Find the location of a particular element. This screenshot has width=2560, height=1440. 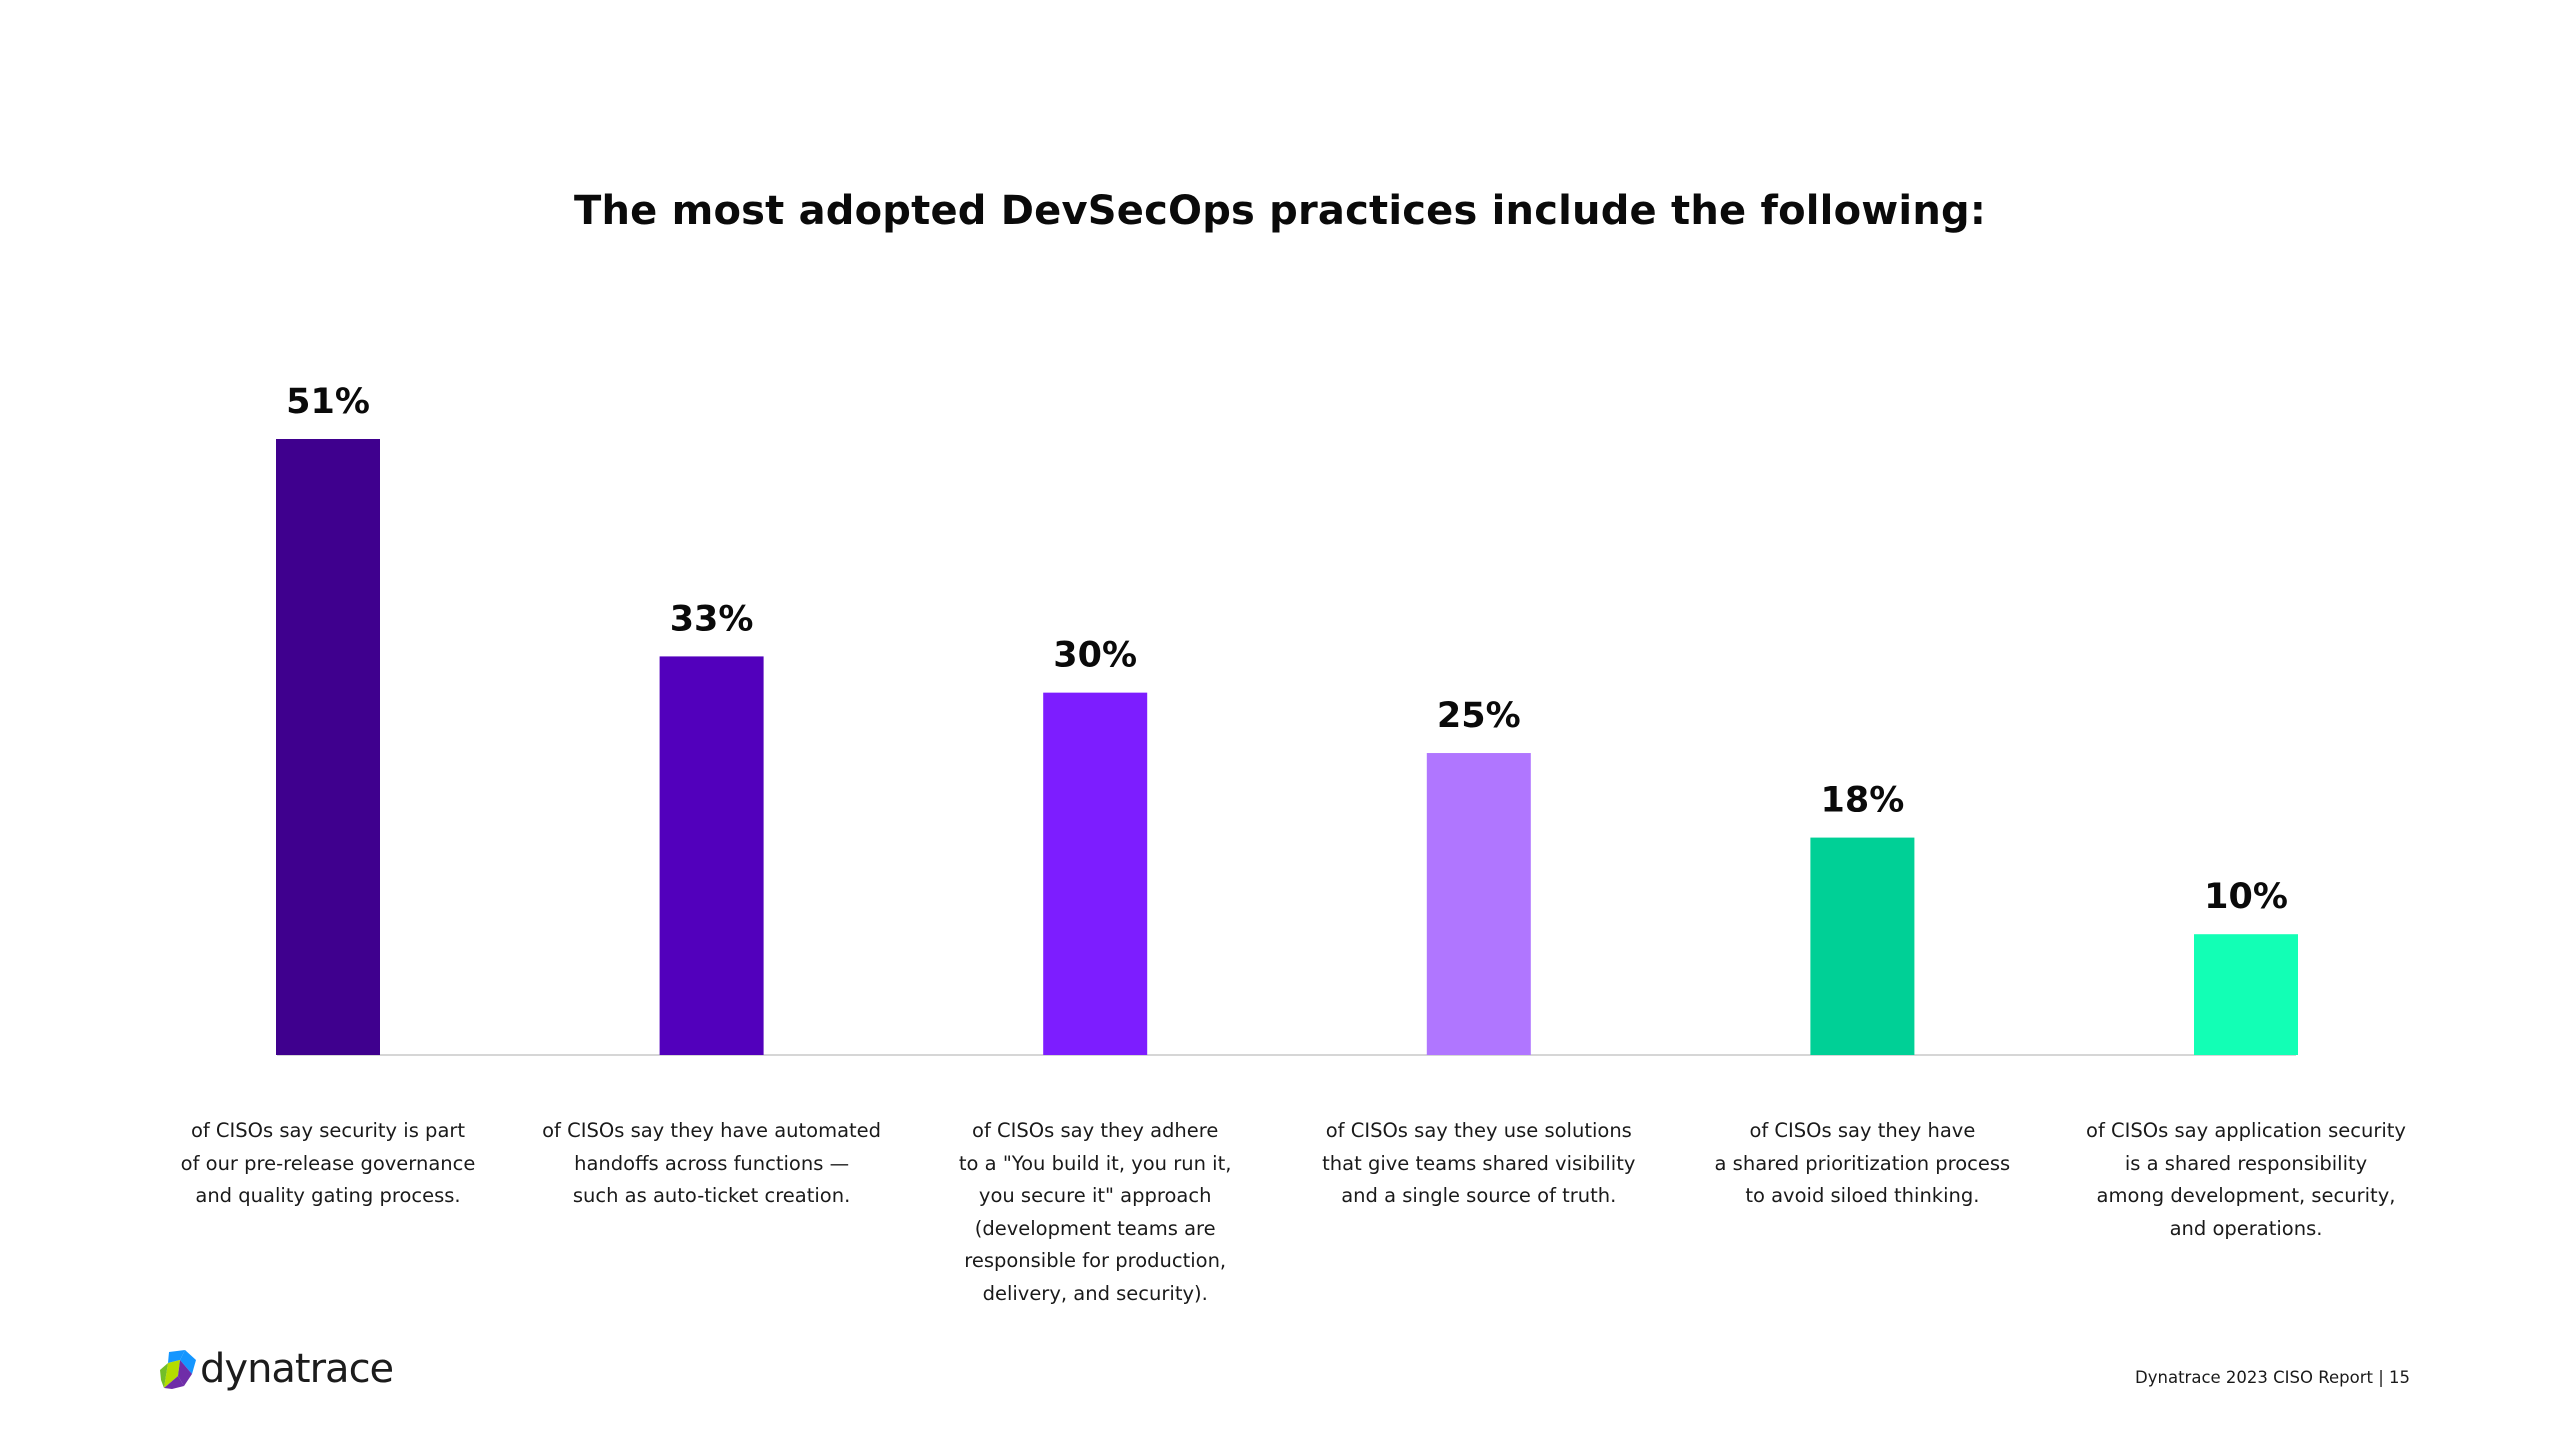

bar-value-label-2: 33% is located at coordinates (712, 619).